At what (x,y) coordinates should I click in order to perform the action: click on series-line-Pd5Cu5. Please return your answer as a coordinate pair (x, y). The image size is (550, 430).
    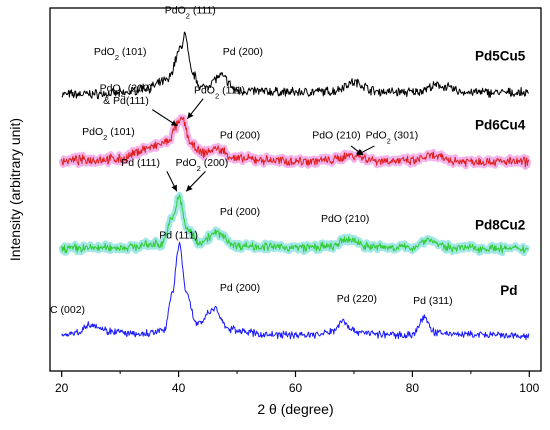
    Looking at the image, I should click on (295, 65).